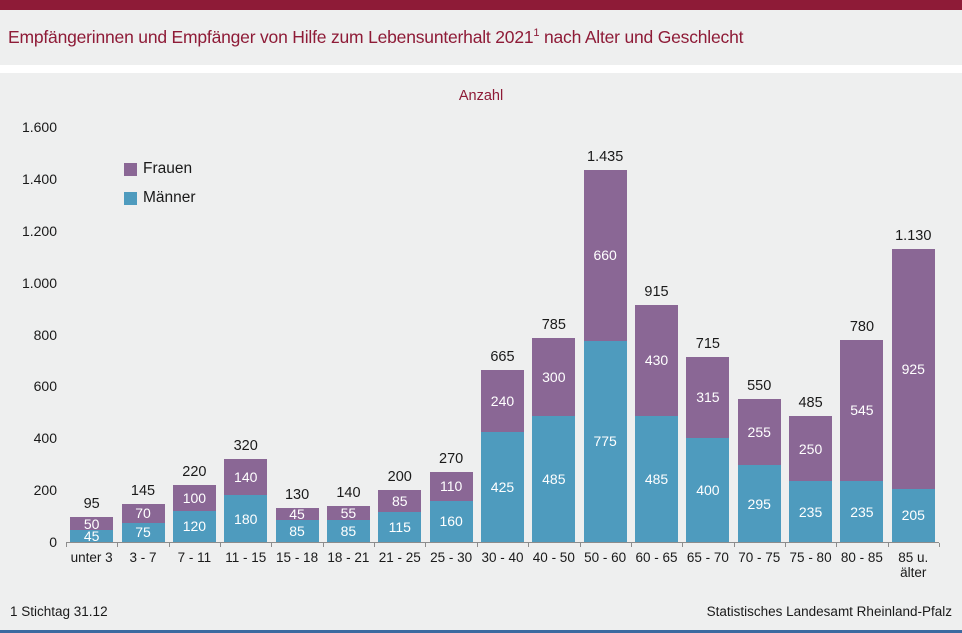  I want to click on bar-segment-maenner: 85, so click(297, 530).